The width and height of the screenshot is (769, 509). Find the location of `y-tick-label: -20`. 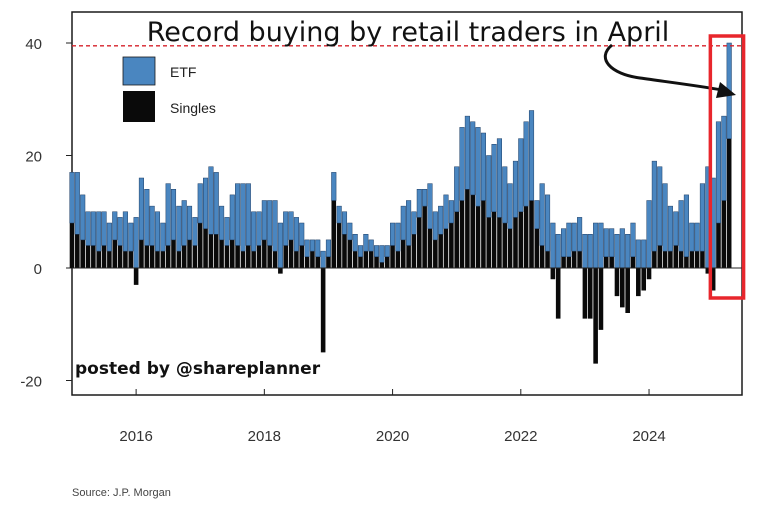

y-tick-label: -20 is located at coordinates (31, 382).